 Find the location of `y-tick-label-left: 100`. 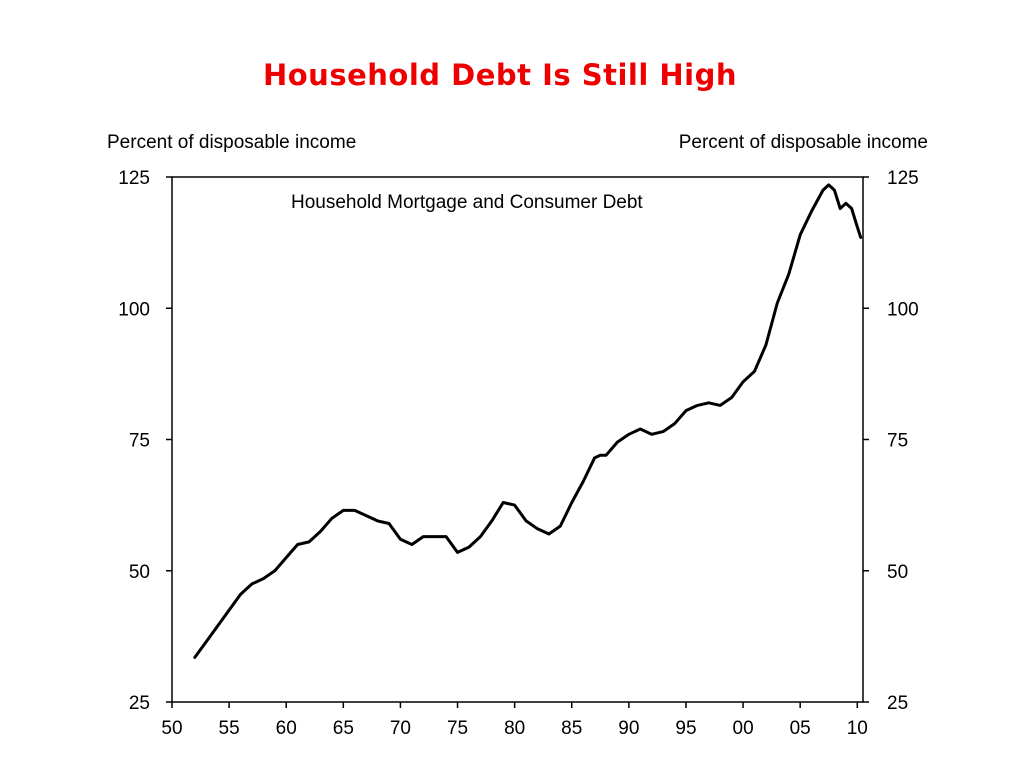

y-tick-label-left: 100 is located at coordinates (134, 309).